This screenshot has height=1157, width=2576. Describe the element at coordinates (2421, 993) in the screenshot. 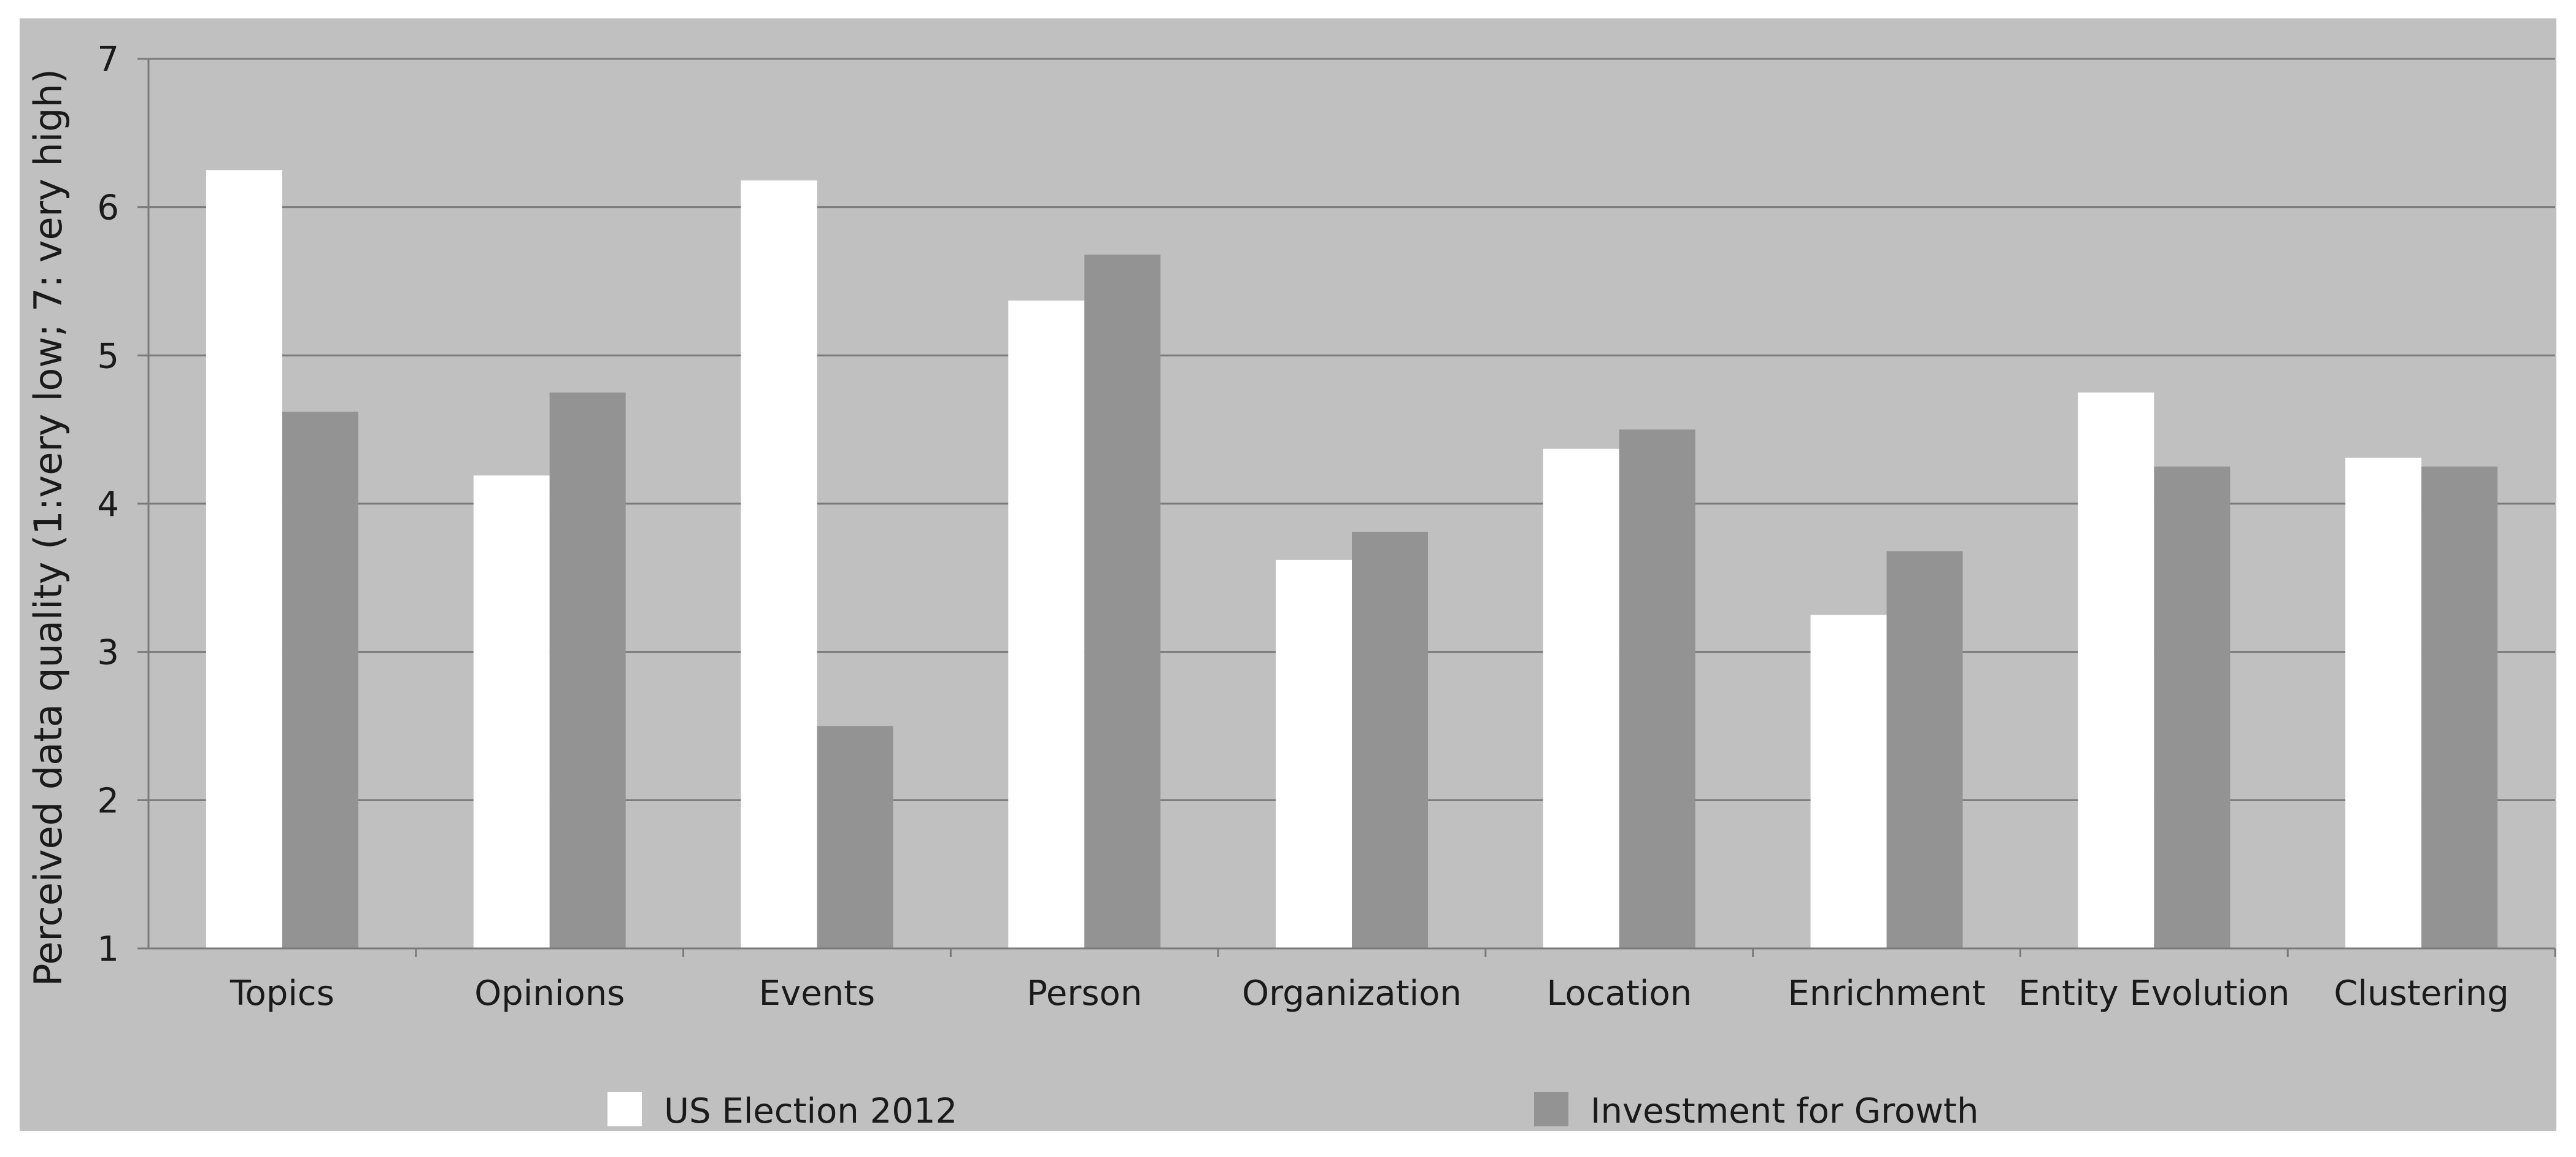

I see `x-category-label: Clustering` at that location.